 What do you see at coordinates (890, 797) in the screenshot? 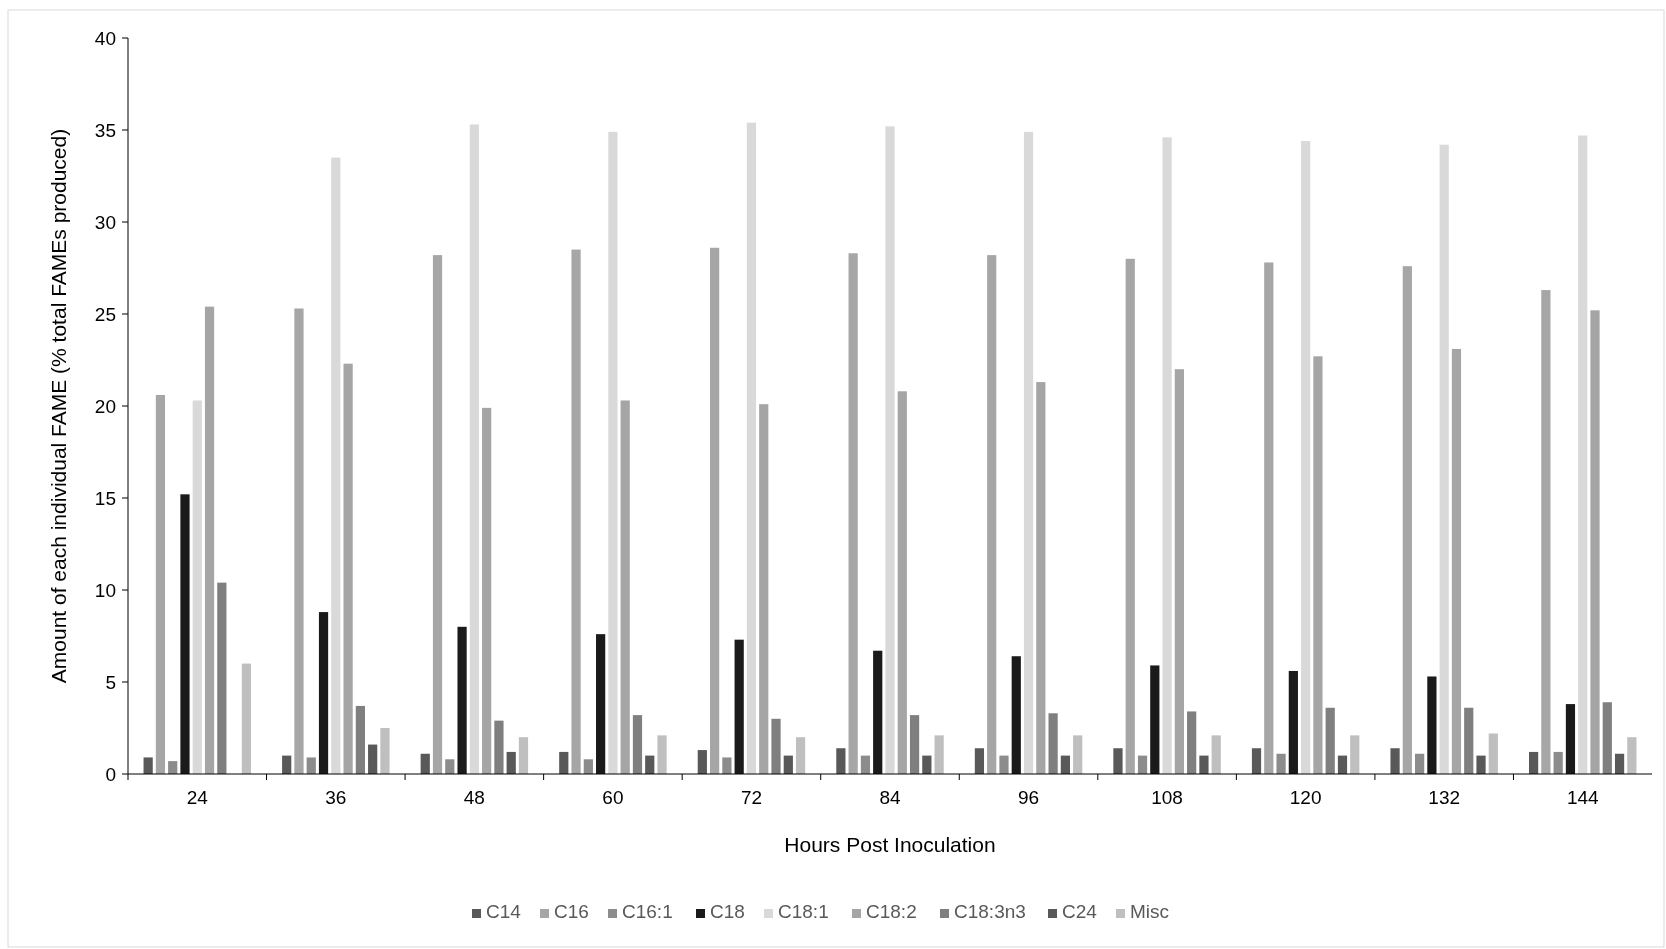
I see `x-tick-label: 84` at bounding box center [890, 797].